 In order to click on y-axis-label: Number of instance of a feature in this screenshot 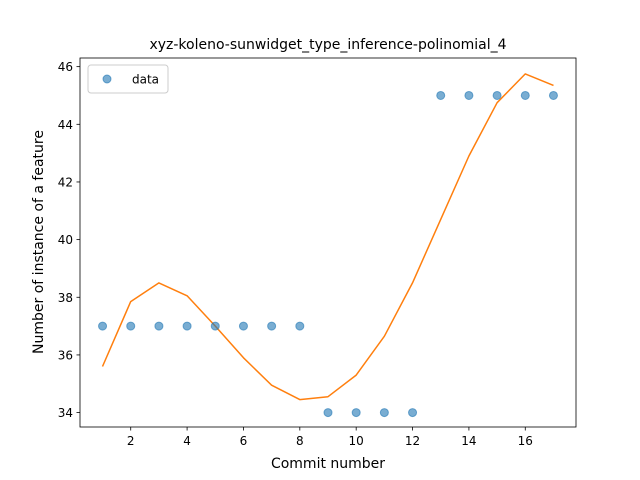, I will do `click(39, 242)`.